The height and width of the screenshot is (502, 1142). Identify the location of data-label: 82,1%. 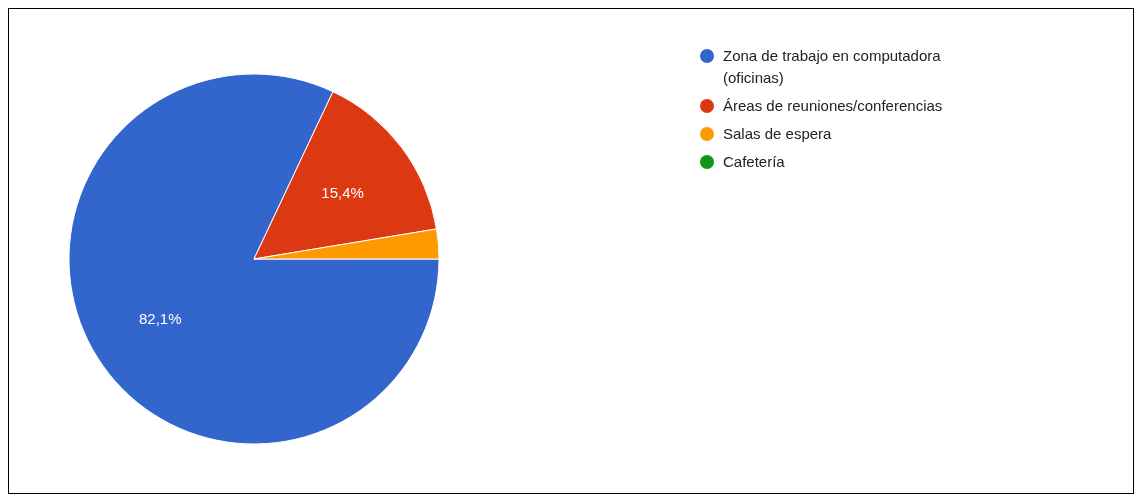
(160, 318).